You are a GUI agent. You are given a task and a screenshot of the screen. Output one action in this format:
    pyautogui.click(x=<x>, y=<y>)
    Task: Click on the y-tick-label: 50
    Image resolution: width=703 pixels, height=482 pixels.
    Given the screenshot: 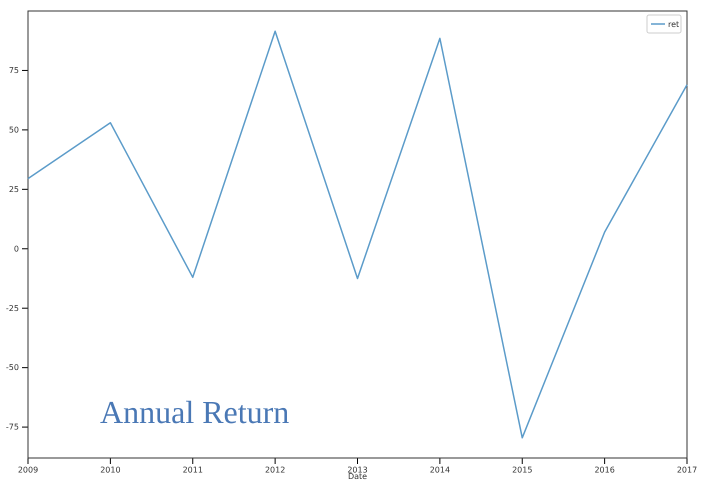 What is the action you would take?
    pyautogui.click(x=13, y=129)
    